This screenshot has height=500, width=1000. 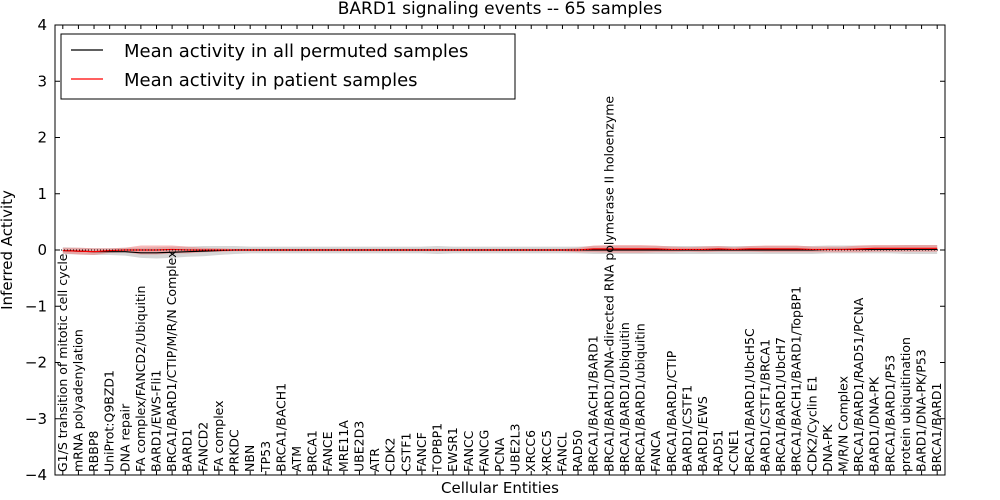 What do you see at coordinates (405, 452) in the screenshot?
I see `entity-label: CSTF1` at bounding box center [405, 452].